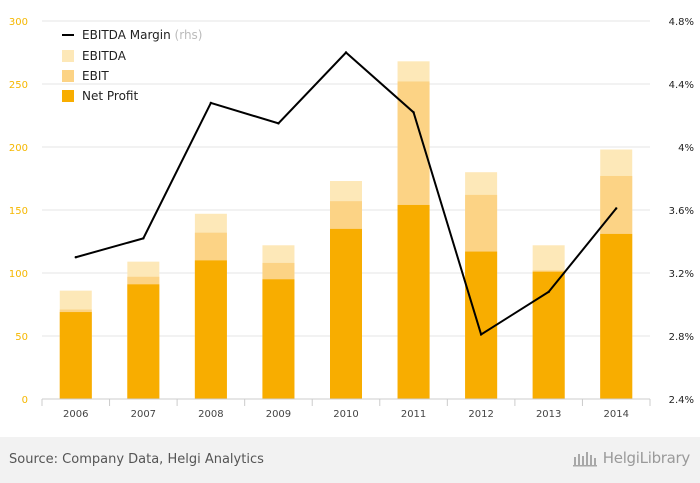 This screenshot has height=483, width=700. Describe the element at coordinates (104, 56) in the screenshot. I see `legend-label-ebitda: EBITDA` at that location.